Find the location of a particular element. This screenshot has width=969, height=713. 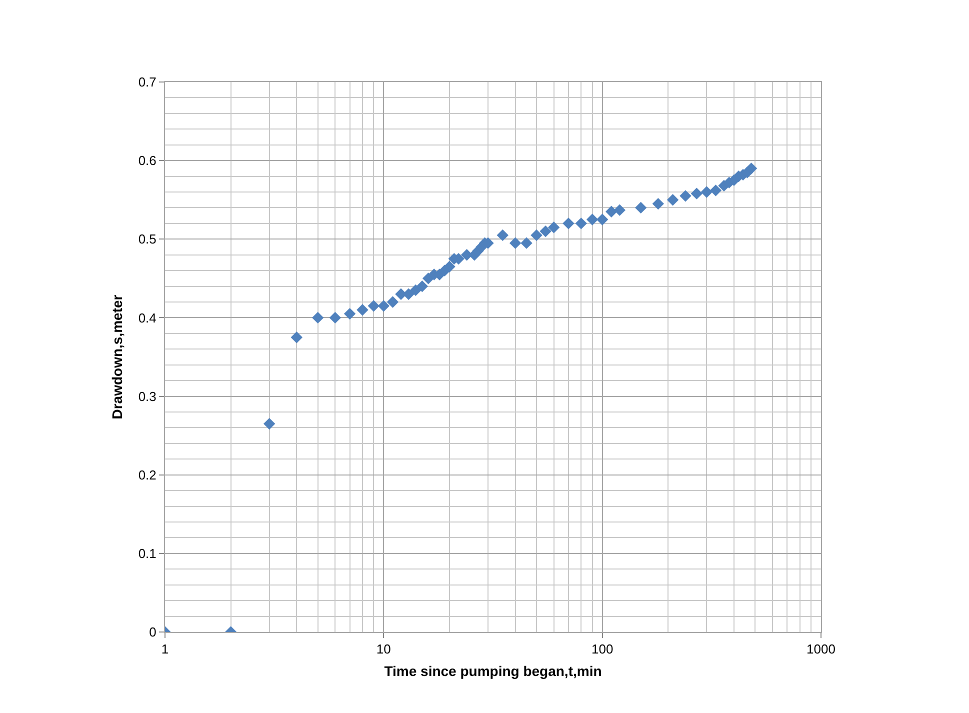

y-tick-label: 0.6 is located at coordinates (147, 160).